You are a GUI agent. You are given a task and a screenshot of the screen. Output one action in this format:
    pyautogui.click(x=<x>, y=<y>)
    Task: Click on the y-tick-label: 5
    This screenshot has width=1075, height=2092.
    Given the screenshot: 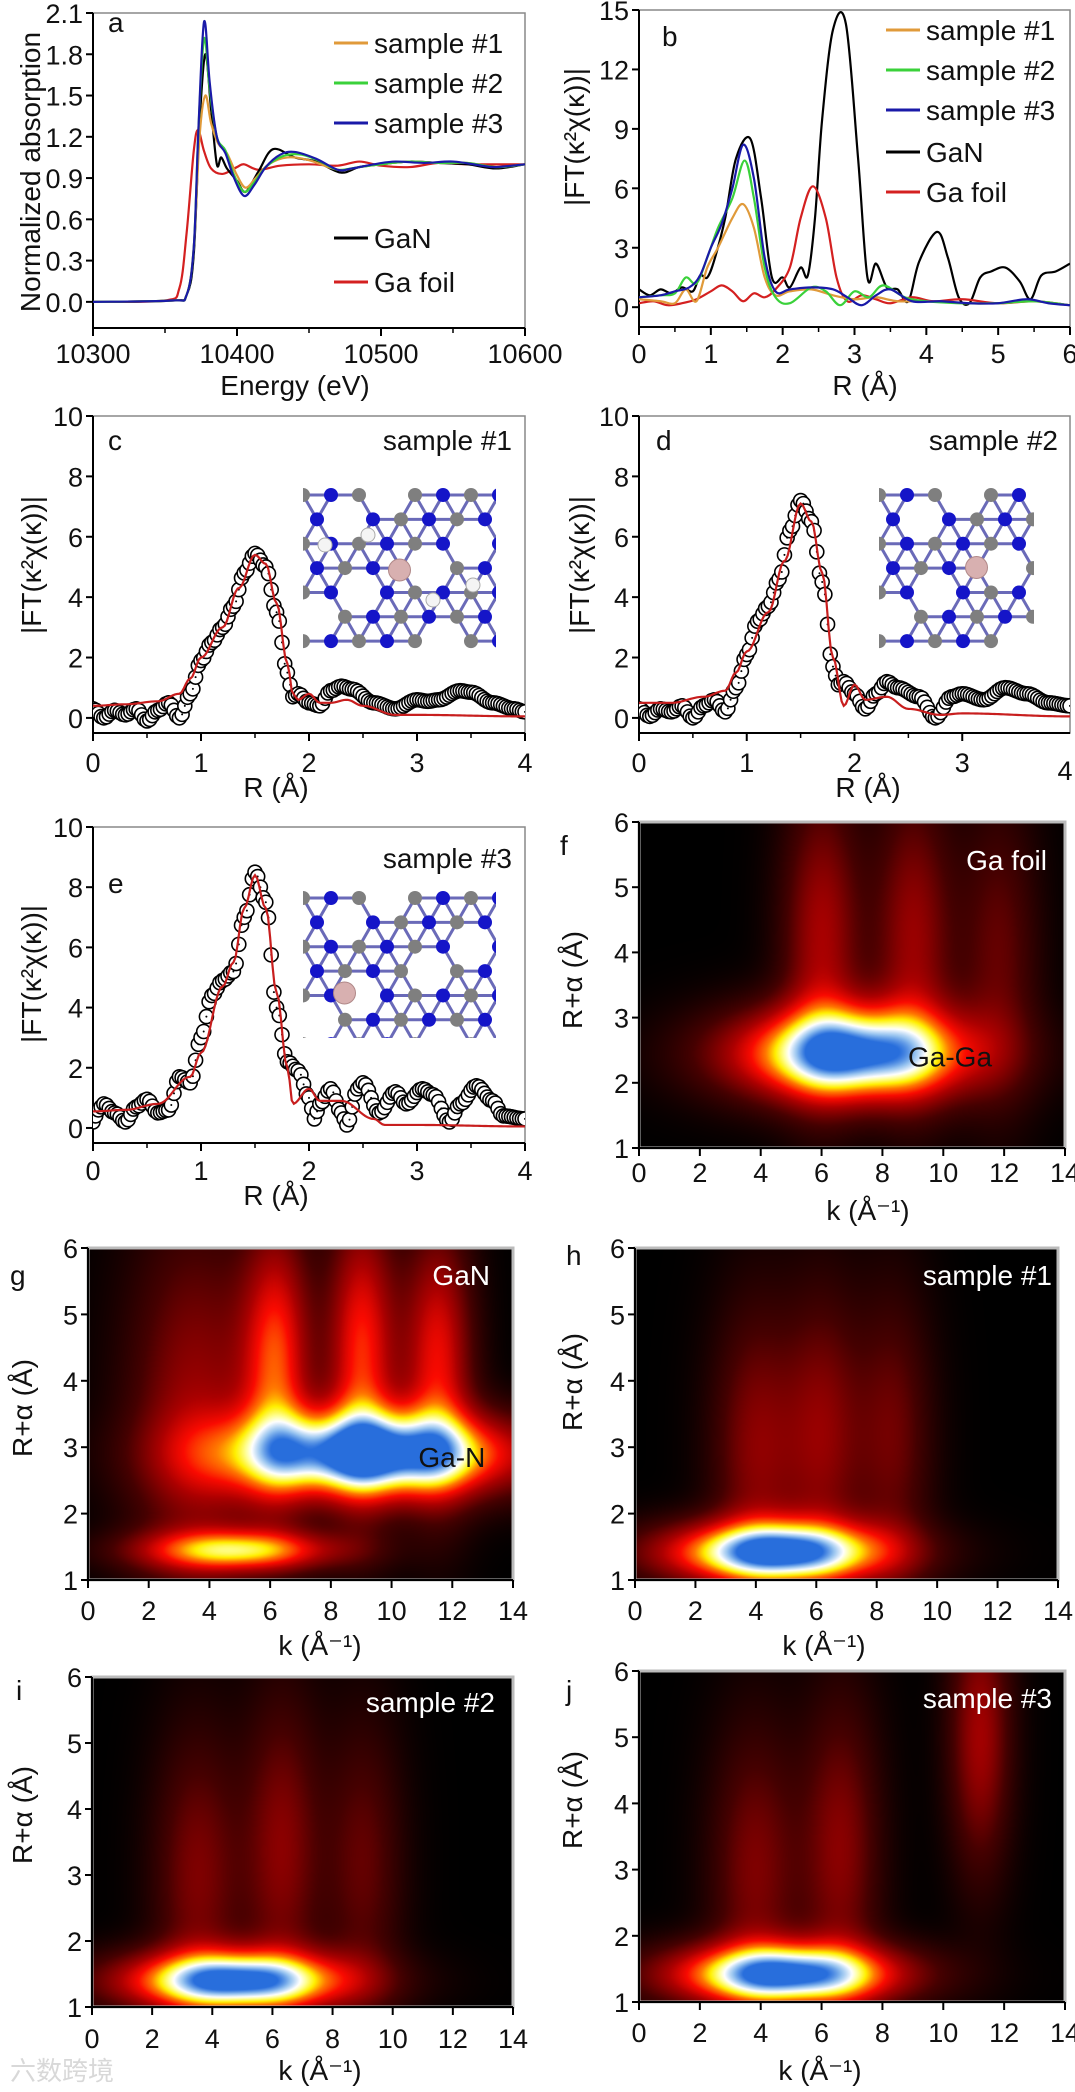 What is the action you would take?
    pyautogui.click(x=74, y=1744)
    